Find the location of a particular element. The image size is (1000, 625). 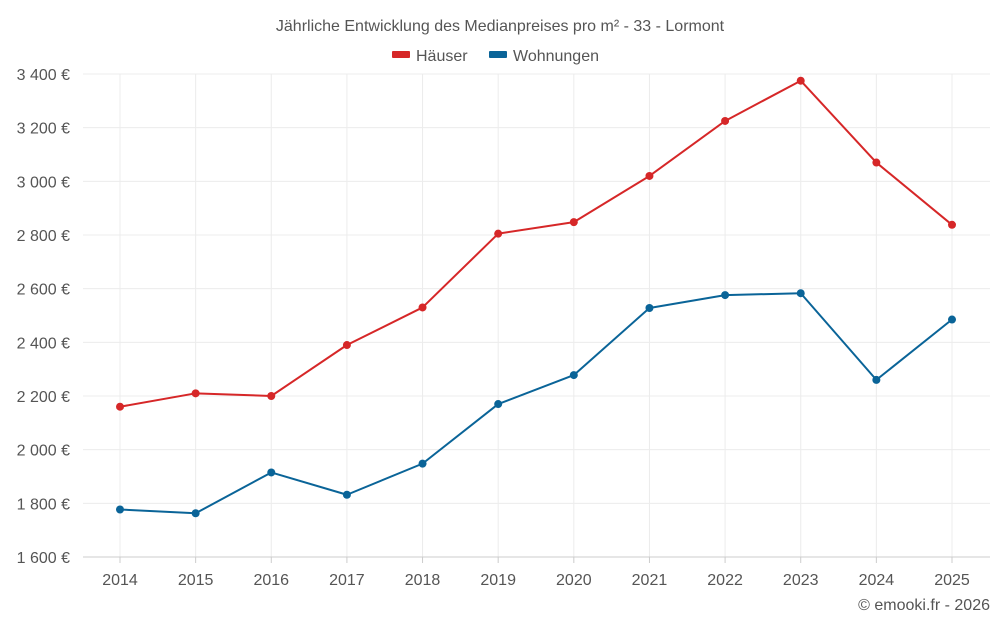

x-tick-label: 2022 is located at coordinates (725, 580).